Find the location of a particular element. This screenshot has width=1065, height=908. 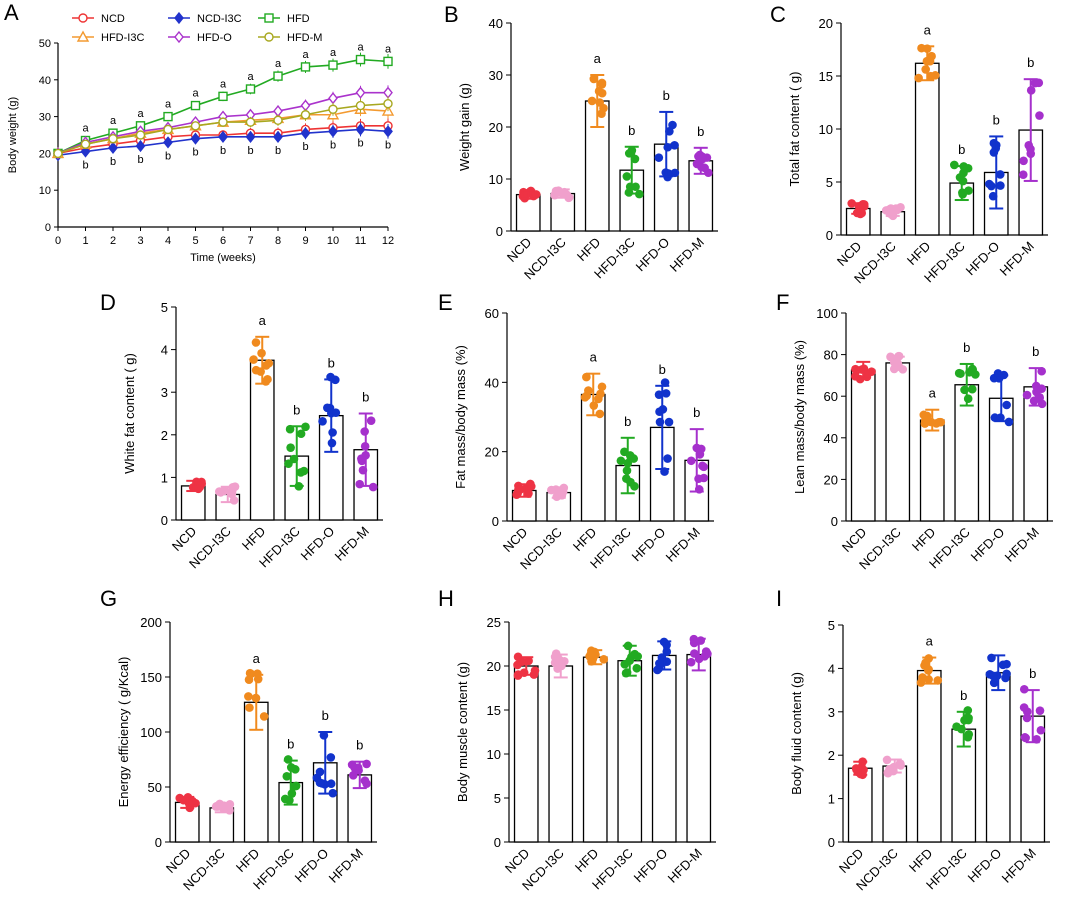

y-tick-label-f: 100 is located at coordinates (827, 313).